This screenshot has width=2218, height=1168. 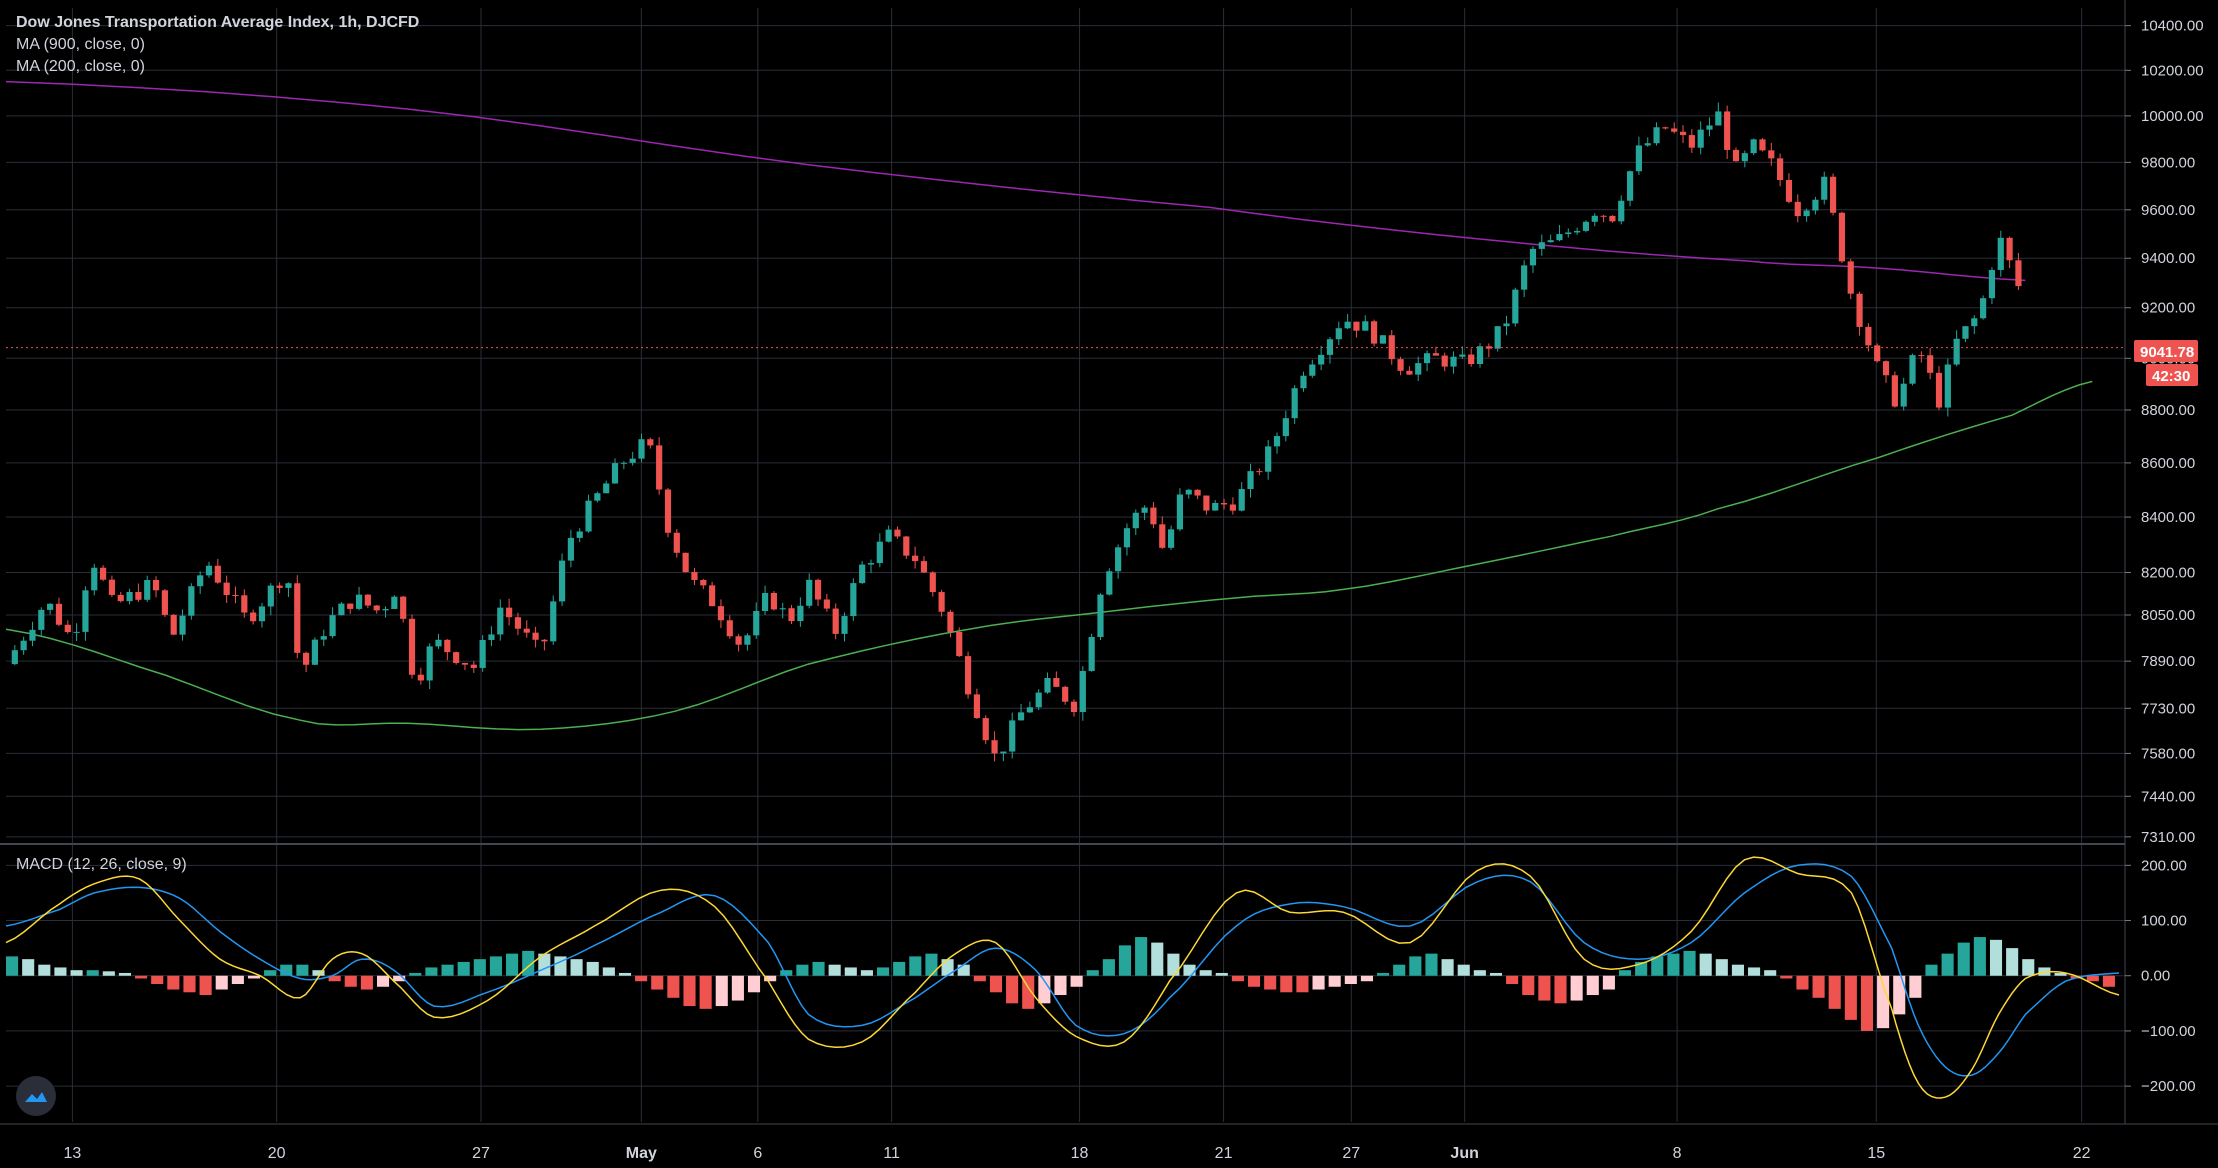 I want to click on macd-legend: MACD (12, 26, close, 9), so click(x=101, y=865).